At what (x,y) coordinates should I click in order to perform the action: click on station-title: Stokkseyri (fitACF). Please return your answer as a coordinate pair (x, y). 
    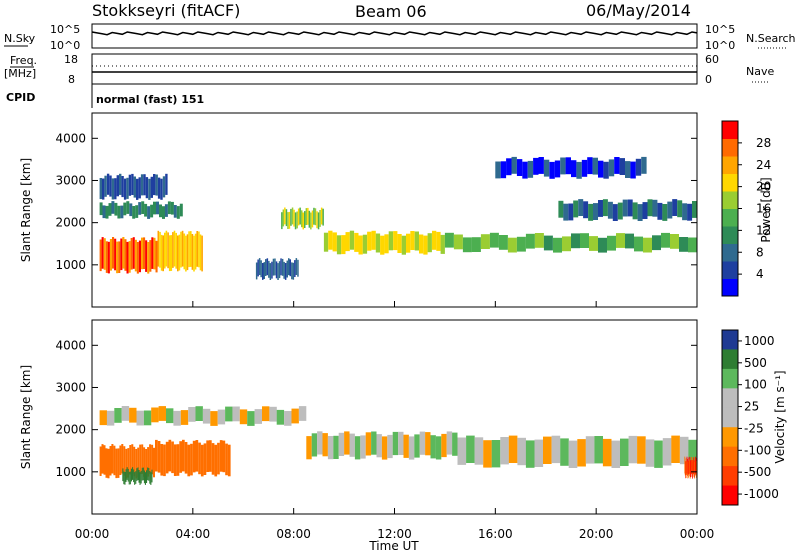
    Looking at the image, I should click on (166, 10).